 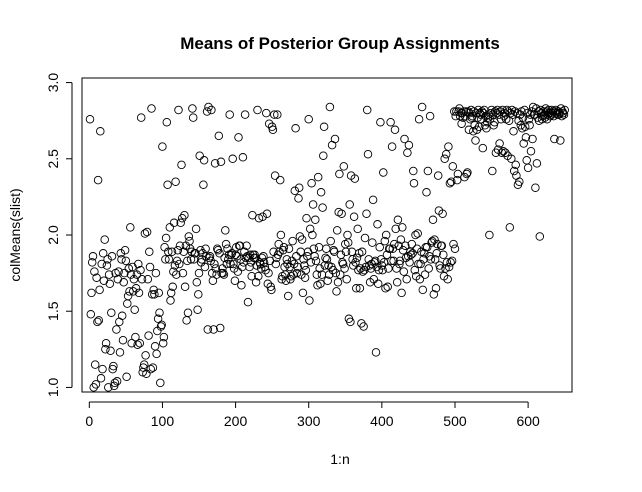 What do you see at coordinates (53, 311) in the screenshot?
I see `y-tick-label: 1.5` at bounding box center [53, 311].